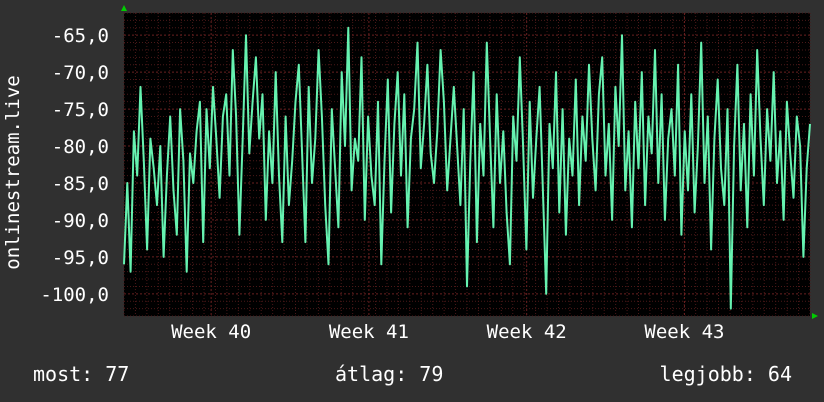  Describe the element at coordinates (80, 258) in the screenshot. I see `y-tick-label: -95,0` at that location.